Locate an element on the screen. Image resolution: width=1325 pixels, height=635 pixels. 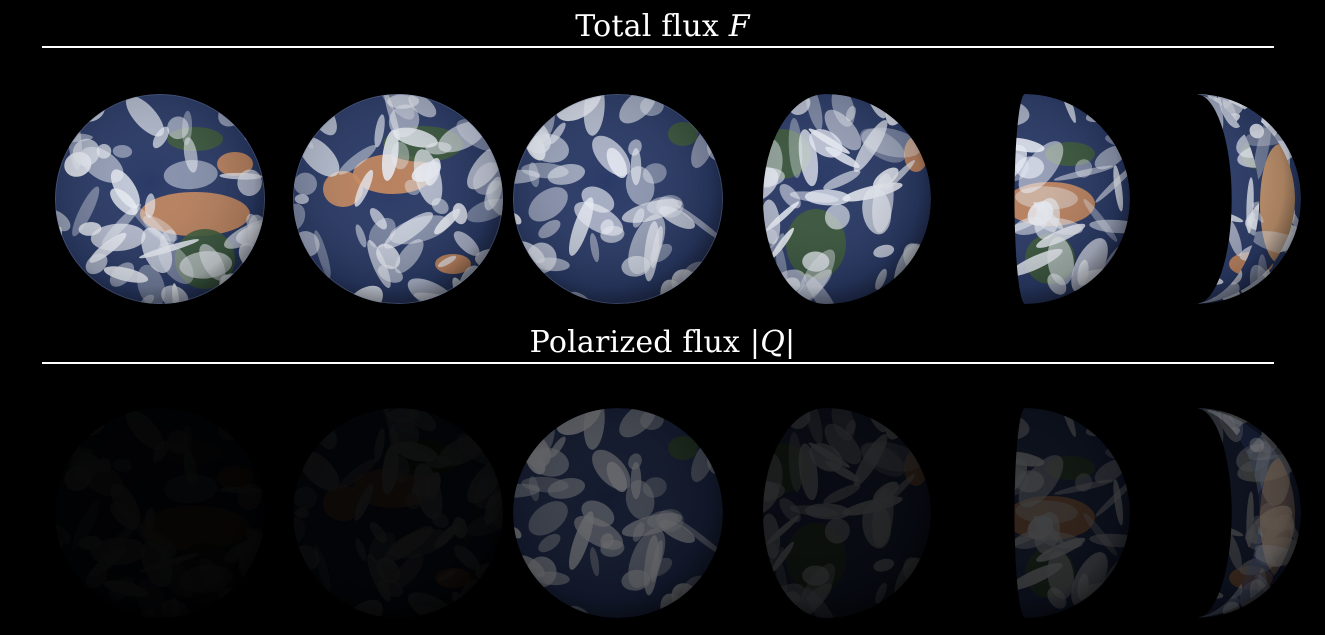
polarized-flux-title-text: Polarized flux | is located at coordinates (645, 342).